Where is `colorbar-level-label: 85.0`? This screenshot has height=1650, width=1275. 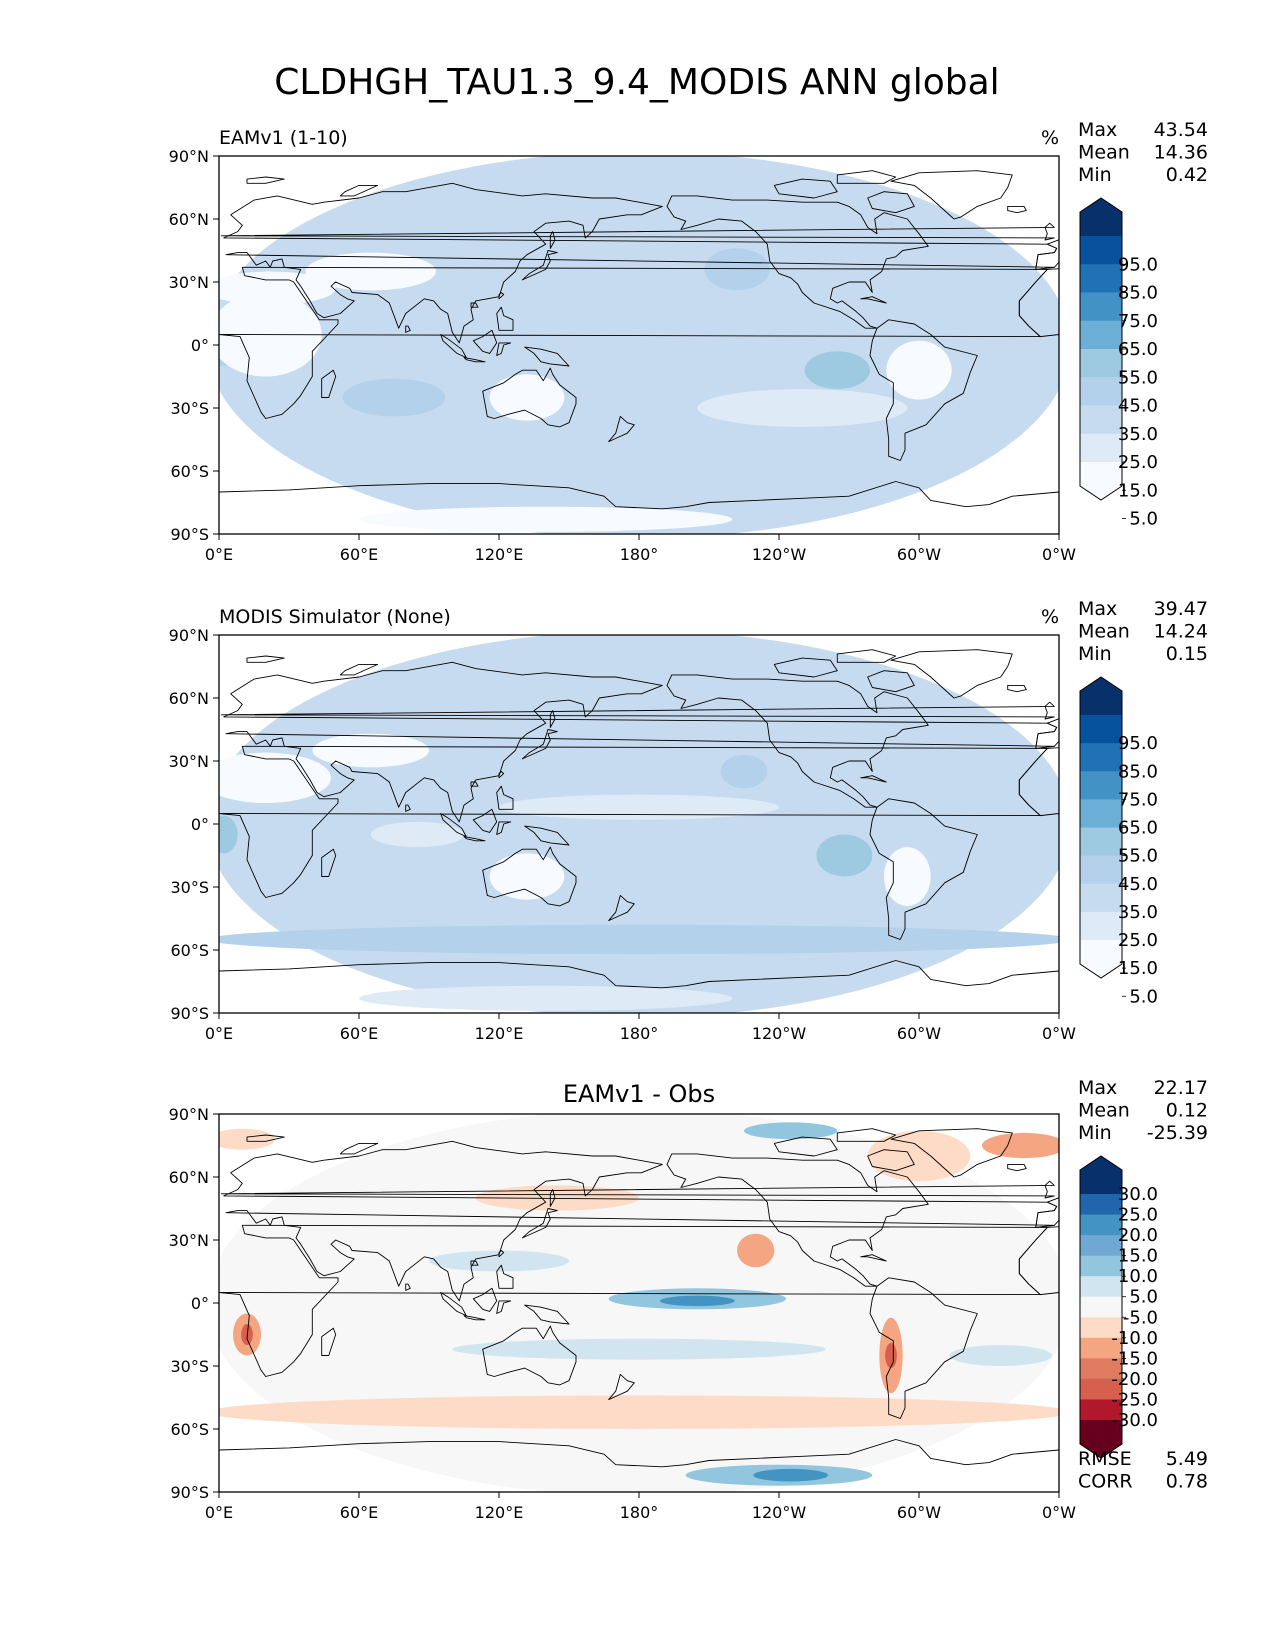
colorbar-level-label: 85.0 is located at coordinates (1138, 293).